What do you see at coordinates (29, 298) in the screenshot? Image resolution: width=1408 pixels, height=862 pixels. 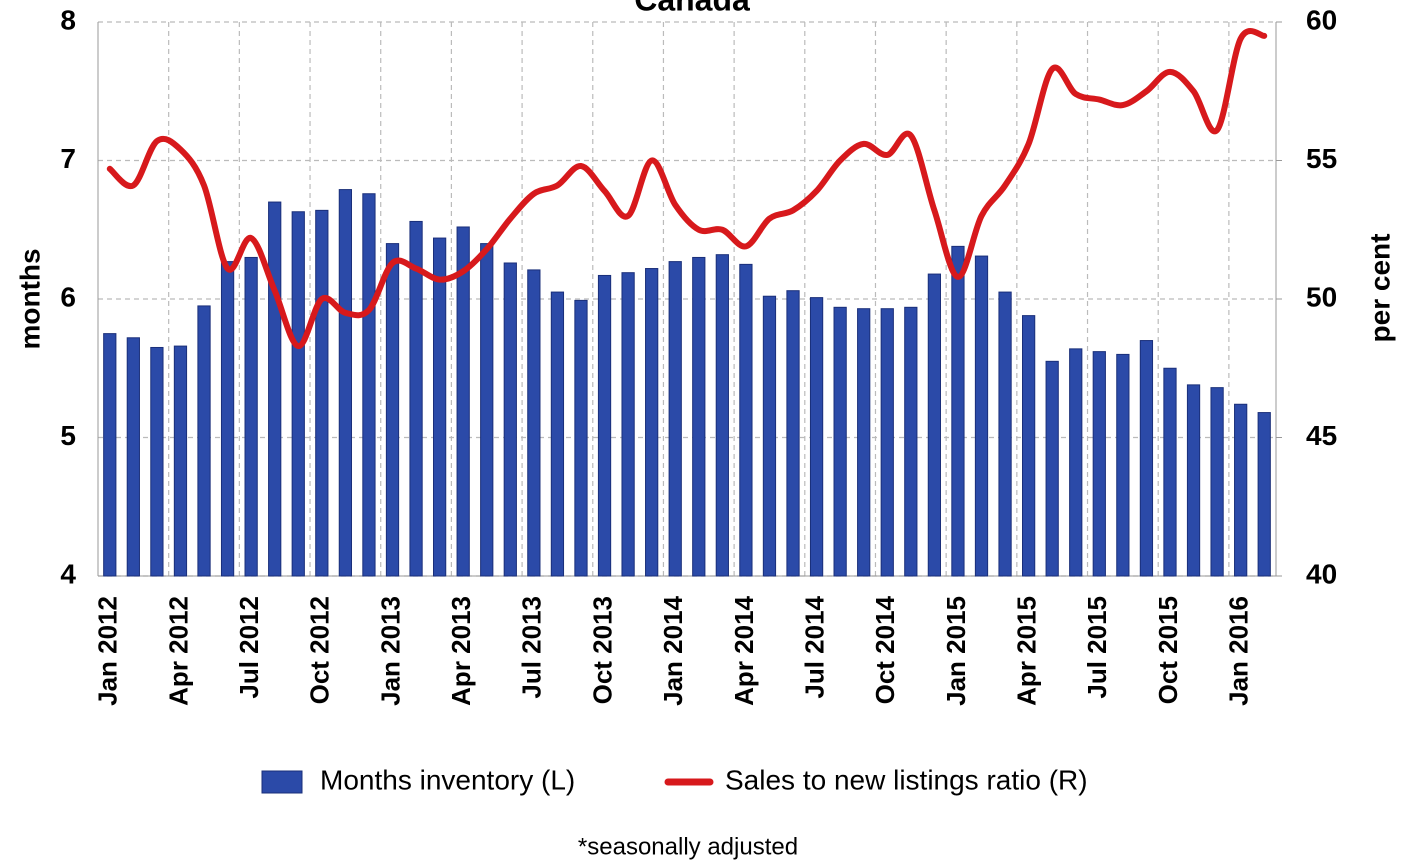 I see `y-axis-label: months` at bounding box center [29, 298].